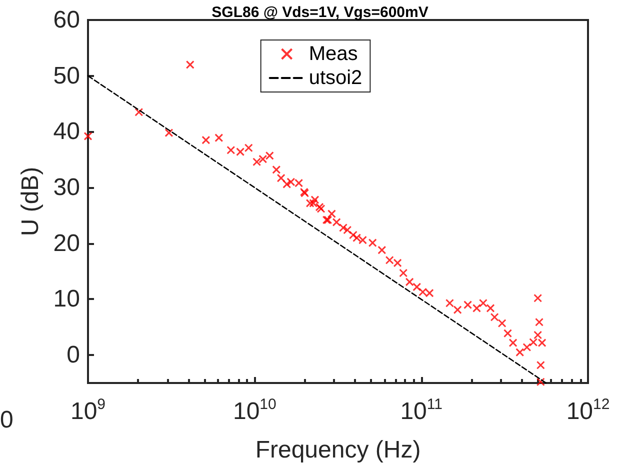 The image size is (631, 475). What do you see at coordinates (66, 188) in the screenshot?
I see `y-tick-label: 30` at bounding box center [66, 188].